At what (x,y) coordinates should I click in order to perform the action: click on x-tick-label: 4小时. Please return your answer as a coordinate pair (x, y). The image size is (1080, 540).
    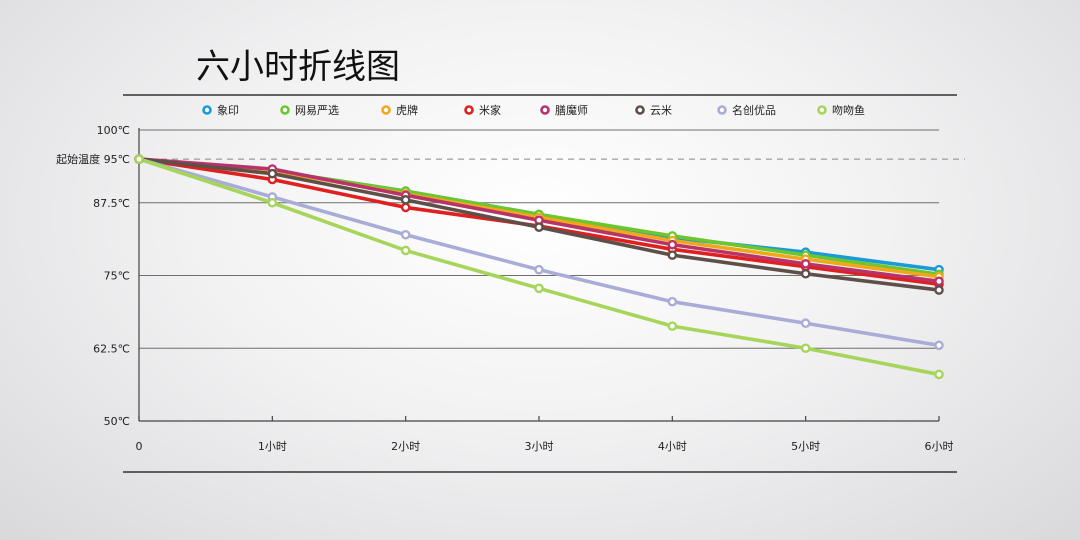
    Looking at the image, I should click on (672, 446).